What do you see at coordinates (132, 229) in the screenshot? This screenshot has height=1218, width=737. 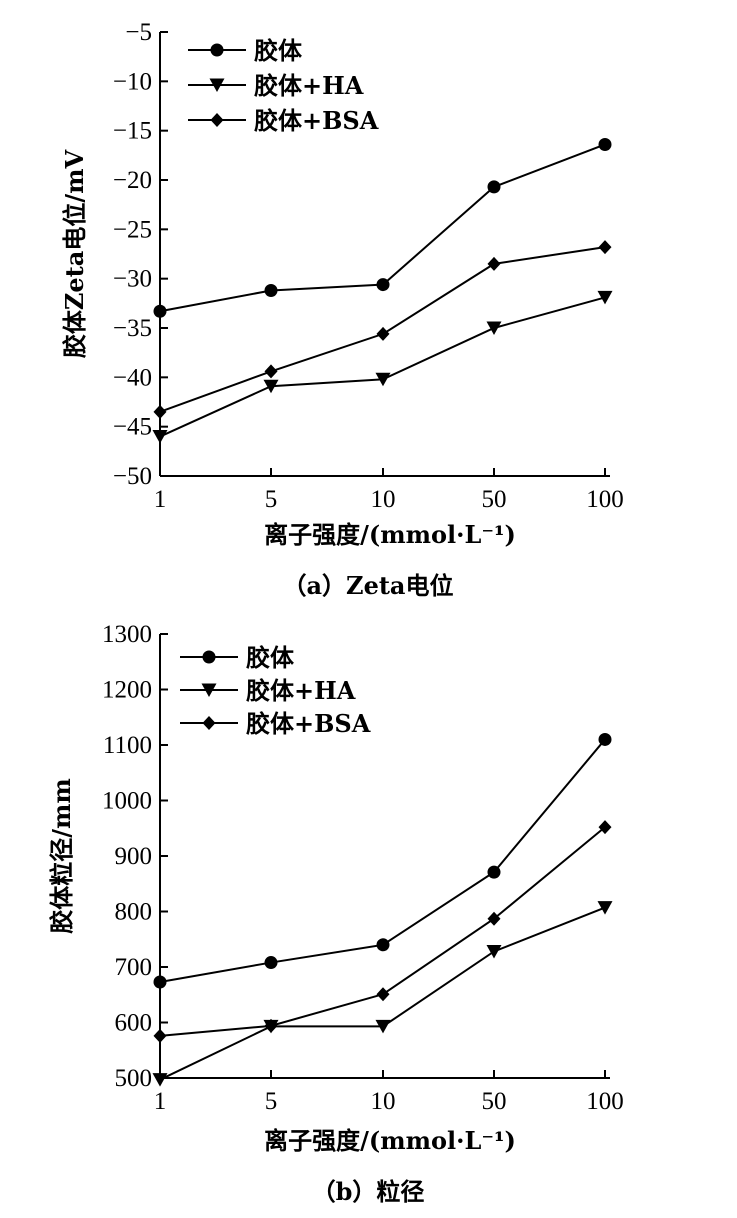 I see `zeta-y-tick-label: −25` at bounding box center [132, 229].